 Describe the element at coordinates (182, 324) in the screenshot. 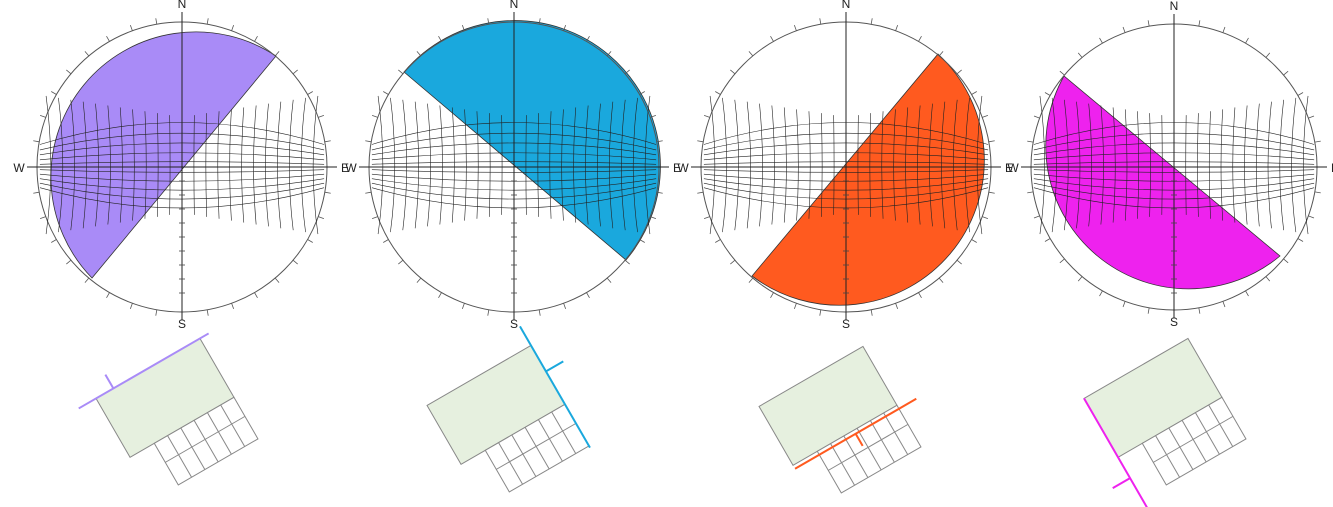

I see `south-label: S` at that location.